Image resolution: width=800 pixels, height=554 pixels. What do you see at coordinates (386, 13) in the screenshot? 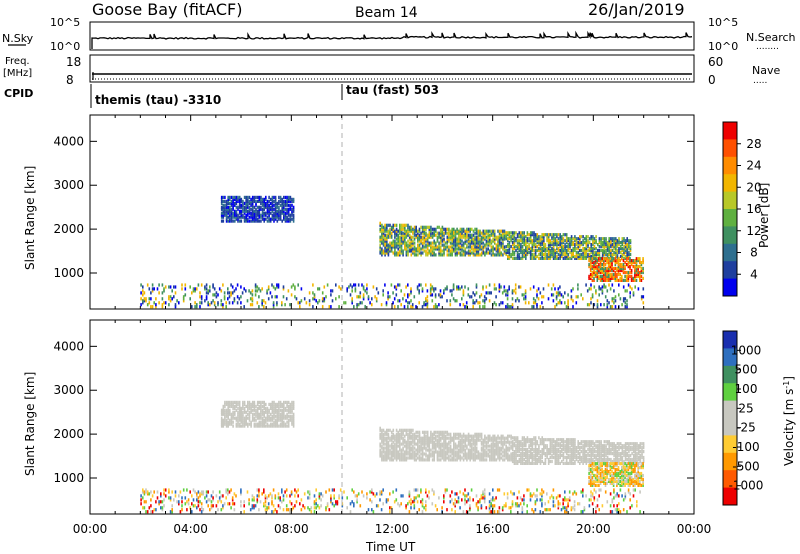
I see `beam-title: Beam 14` at bounding box center [386, 13].